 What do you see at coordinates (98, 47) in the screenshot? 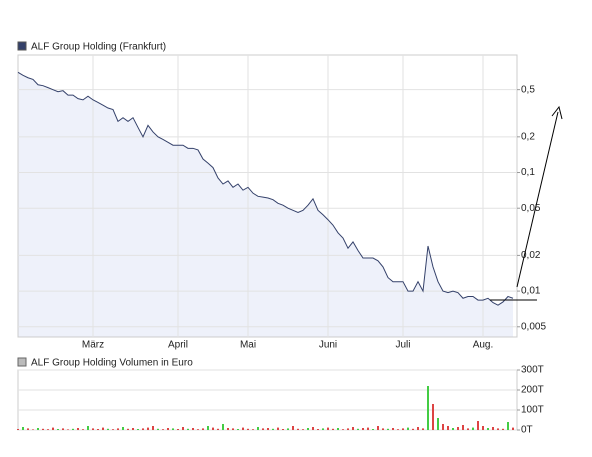
I see `legend-label: ALF Group Holding (Frankfurt)` at bounding box center [98, 47].